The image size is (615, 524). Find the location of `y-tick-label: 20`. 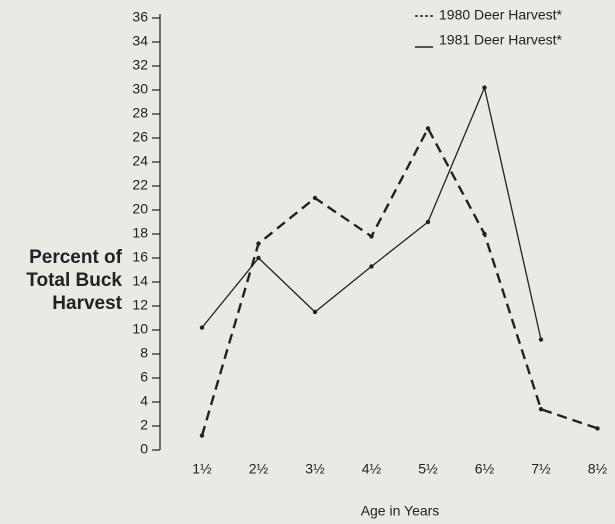

y-tick-label: 20 is located at coordinates (140, 209).